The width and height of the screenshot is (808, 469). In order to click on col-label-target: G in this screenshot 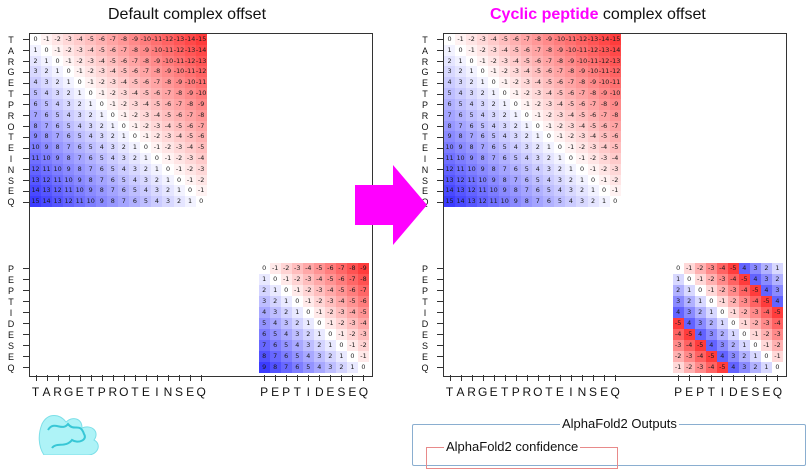, I will do `click(68, 392)`.